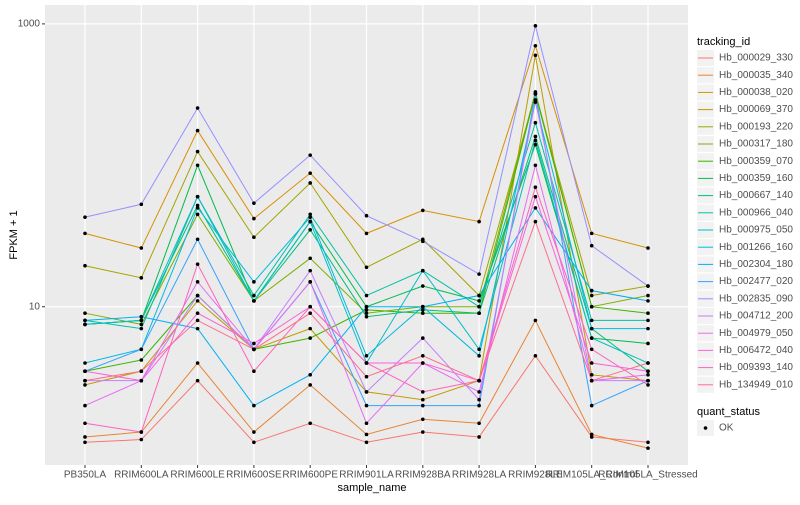 This screenshot has height=505, width=800. I want to click on legend-label: Hb_000035_340, so click(756, 75).